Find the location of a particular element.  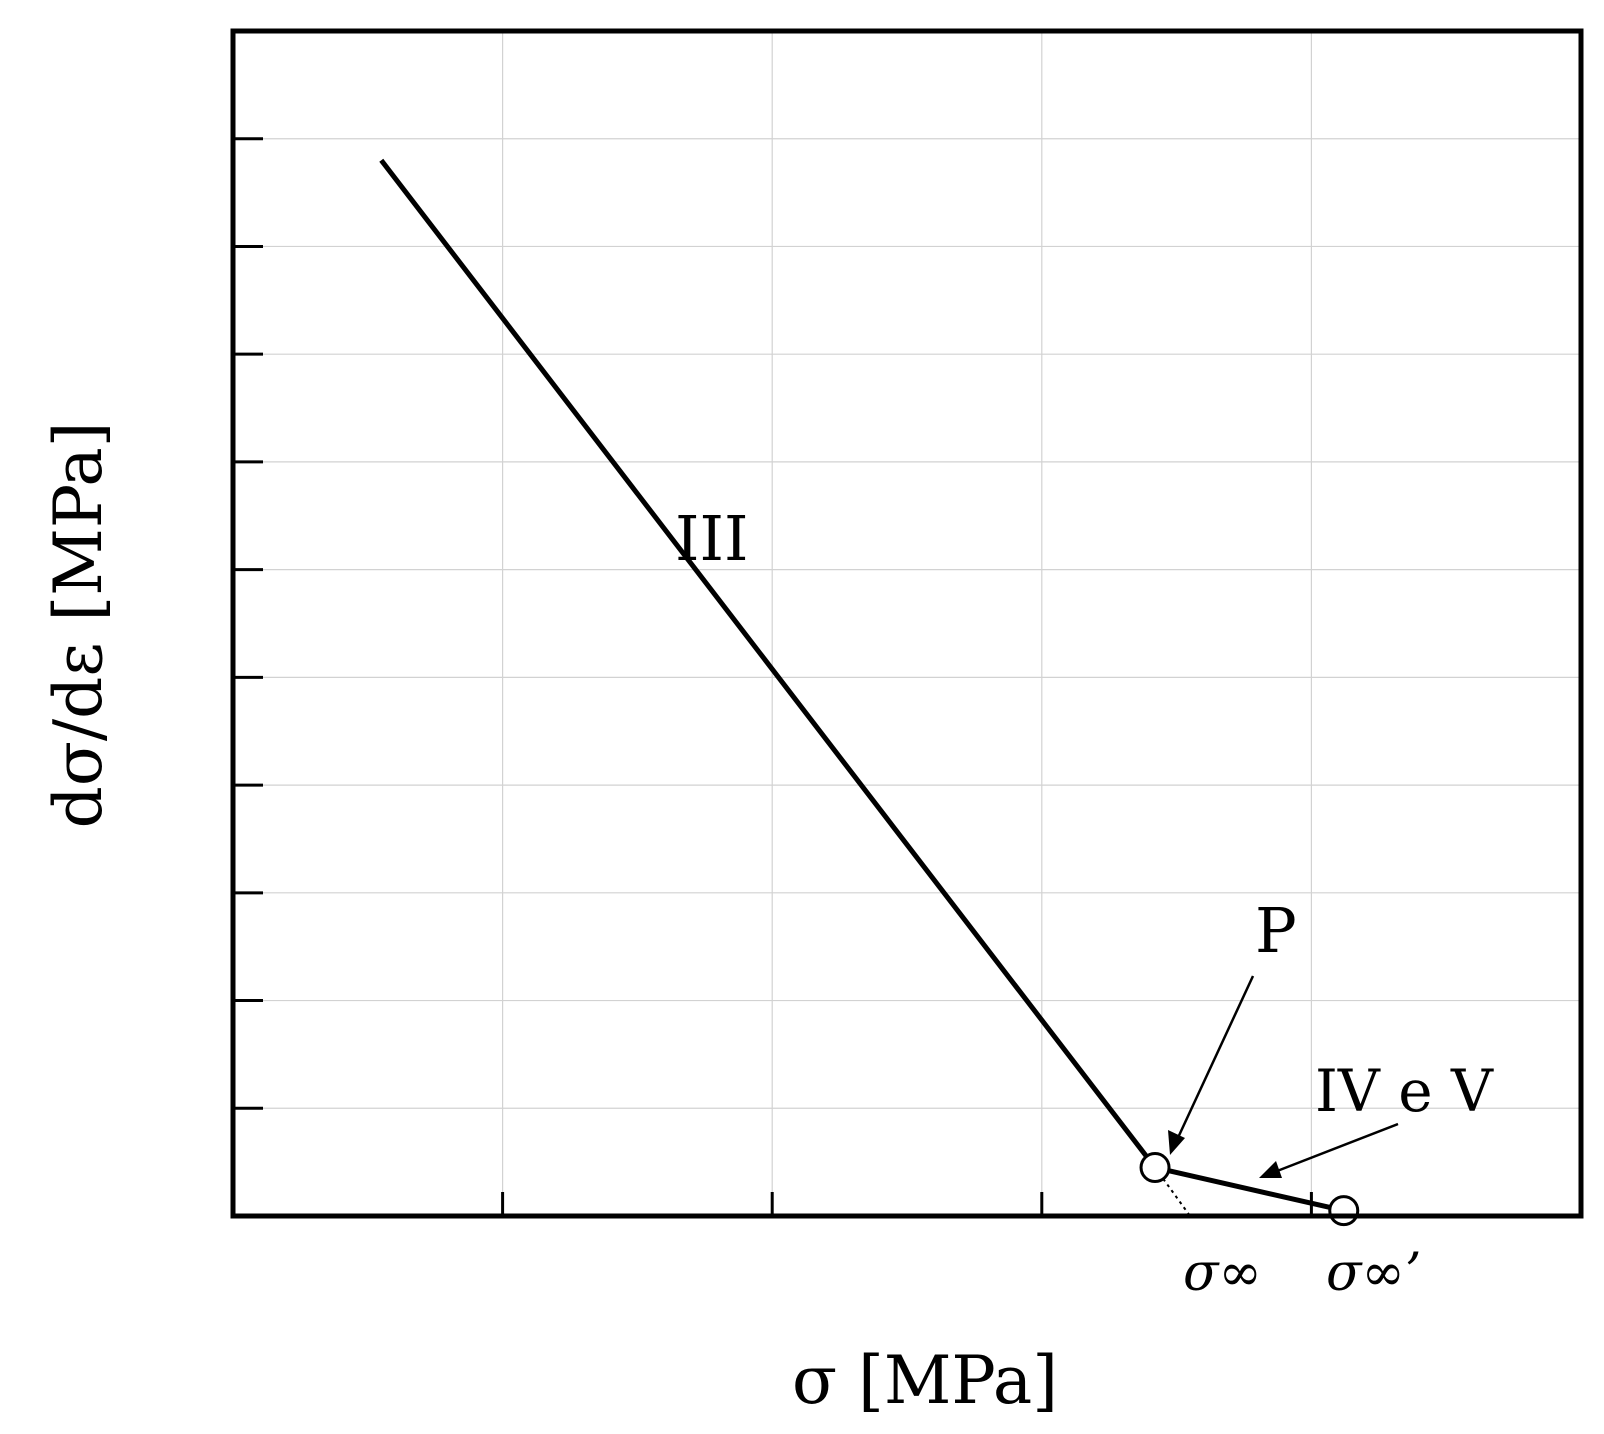

sigma-inf-prime-marker is located at coordinates (1344, 1211).